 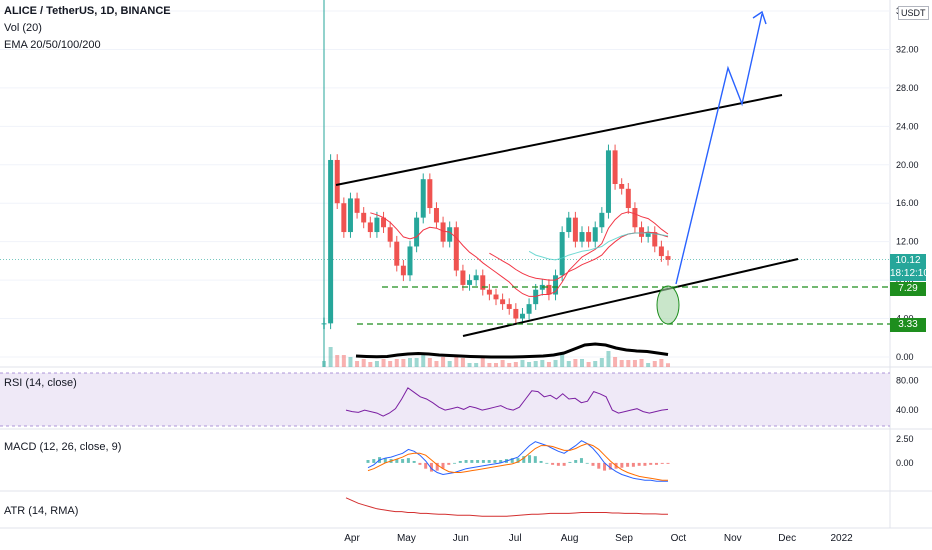 I want to click on vol-indicator-label: Vol (20), so click(x=23, y=28).